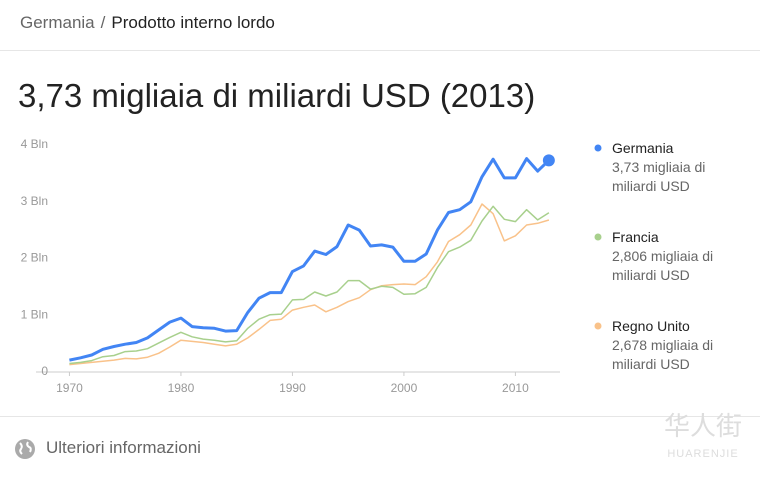 The width and height of the screenshot is (760, 478). I want to click on watermark: 华人街 HUARENJIE, so click(703, 440).